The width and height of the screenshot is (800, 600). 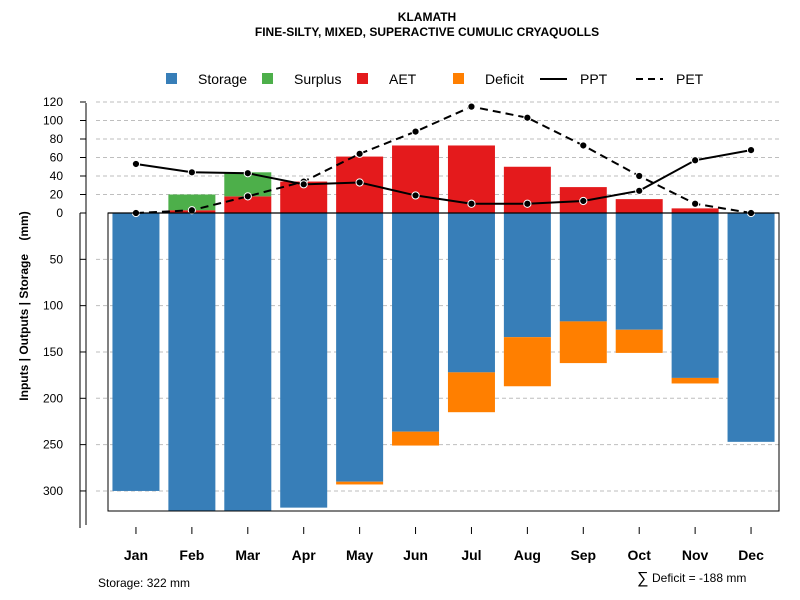 What do you see at coordinates (471, 555) in the screenshot?
I see `x-tick-label: Jul` at bounding box center [471, 555].